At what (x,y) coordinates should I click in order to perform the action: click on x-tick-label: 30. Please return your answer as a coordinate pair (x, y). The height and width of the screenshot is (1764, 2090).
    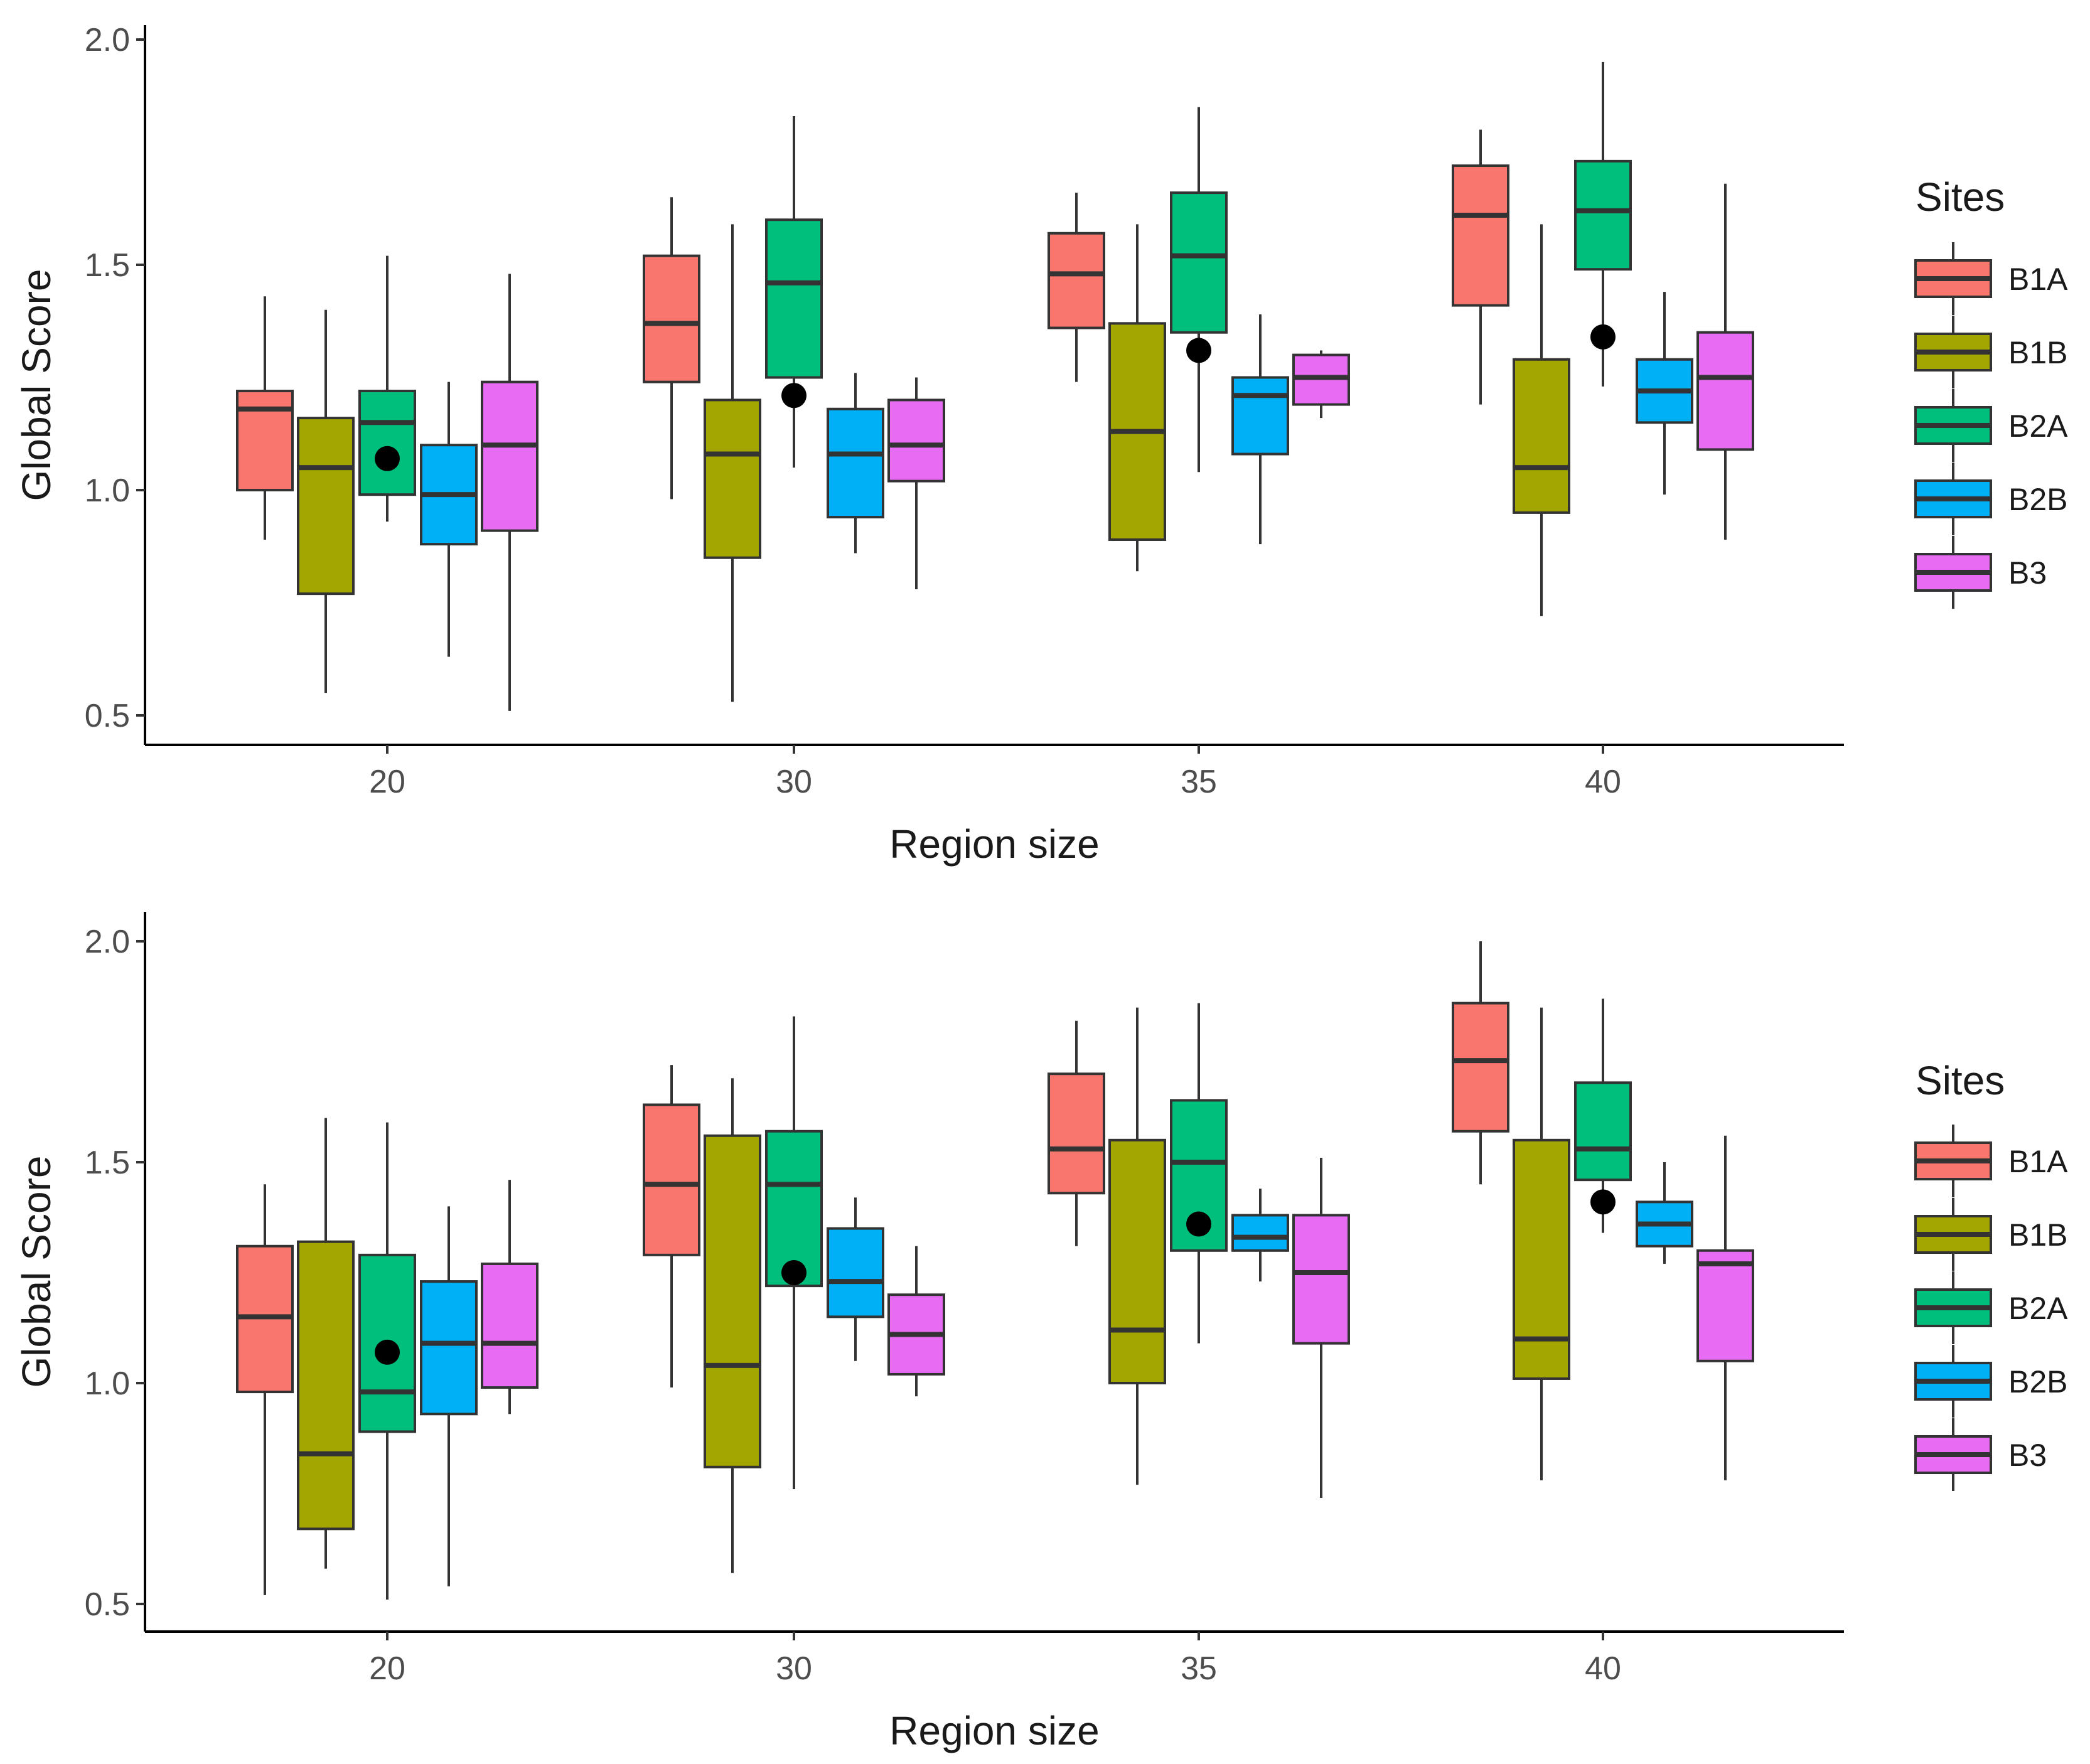
    Looking at the image, I should click on (794, 782).